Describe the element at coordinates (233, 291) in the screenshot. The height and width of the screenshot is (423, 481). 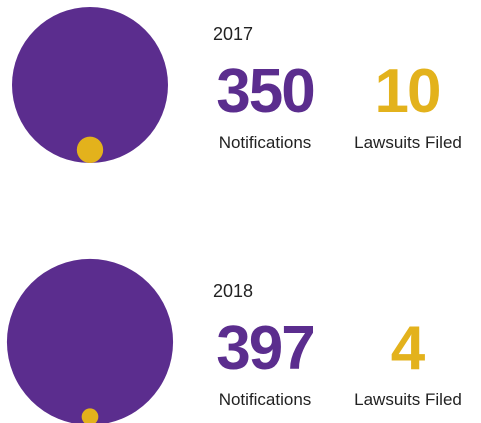
I see `year: 2018` at that location.